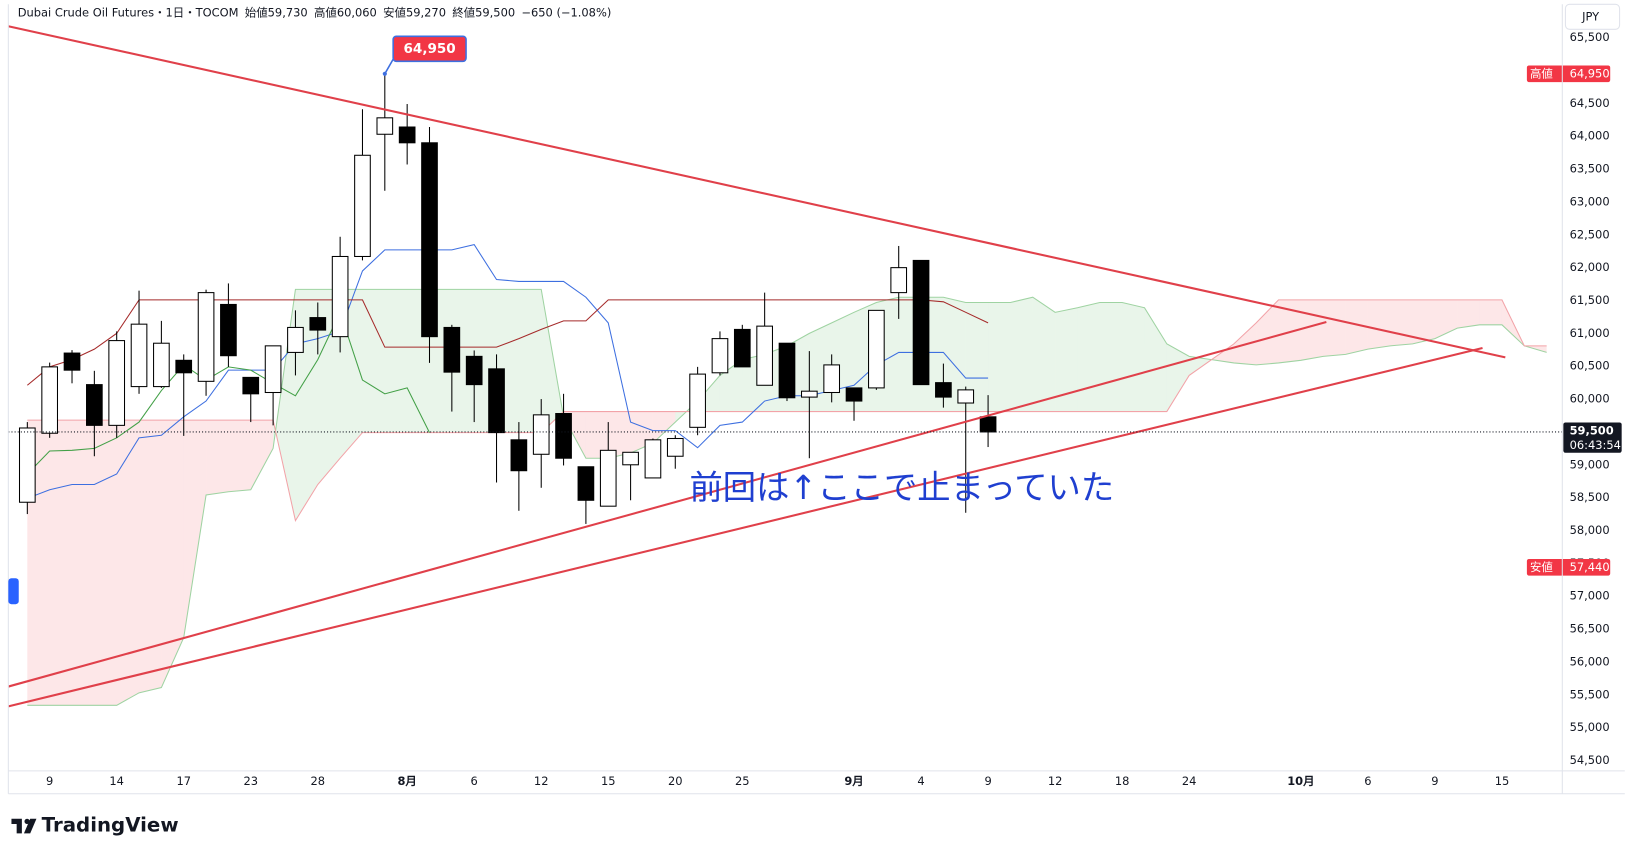  What do you see at coordinates (742, 781) in the screenshot?
I see `x-tick-label: 25` at bounding box center [742, 781].